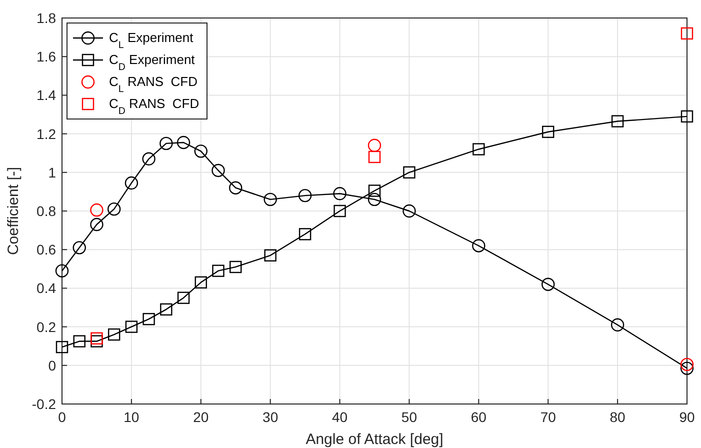  What do you see at coordinates (201, 417) in the screenshot?
I see `x-tick-label: 20` at bounding box center [201, 417].